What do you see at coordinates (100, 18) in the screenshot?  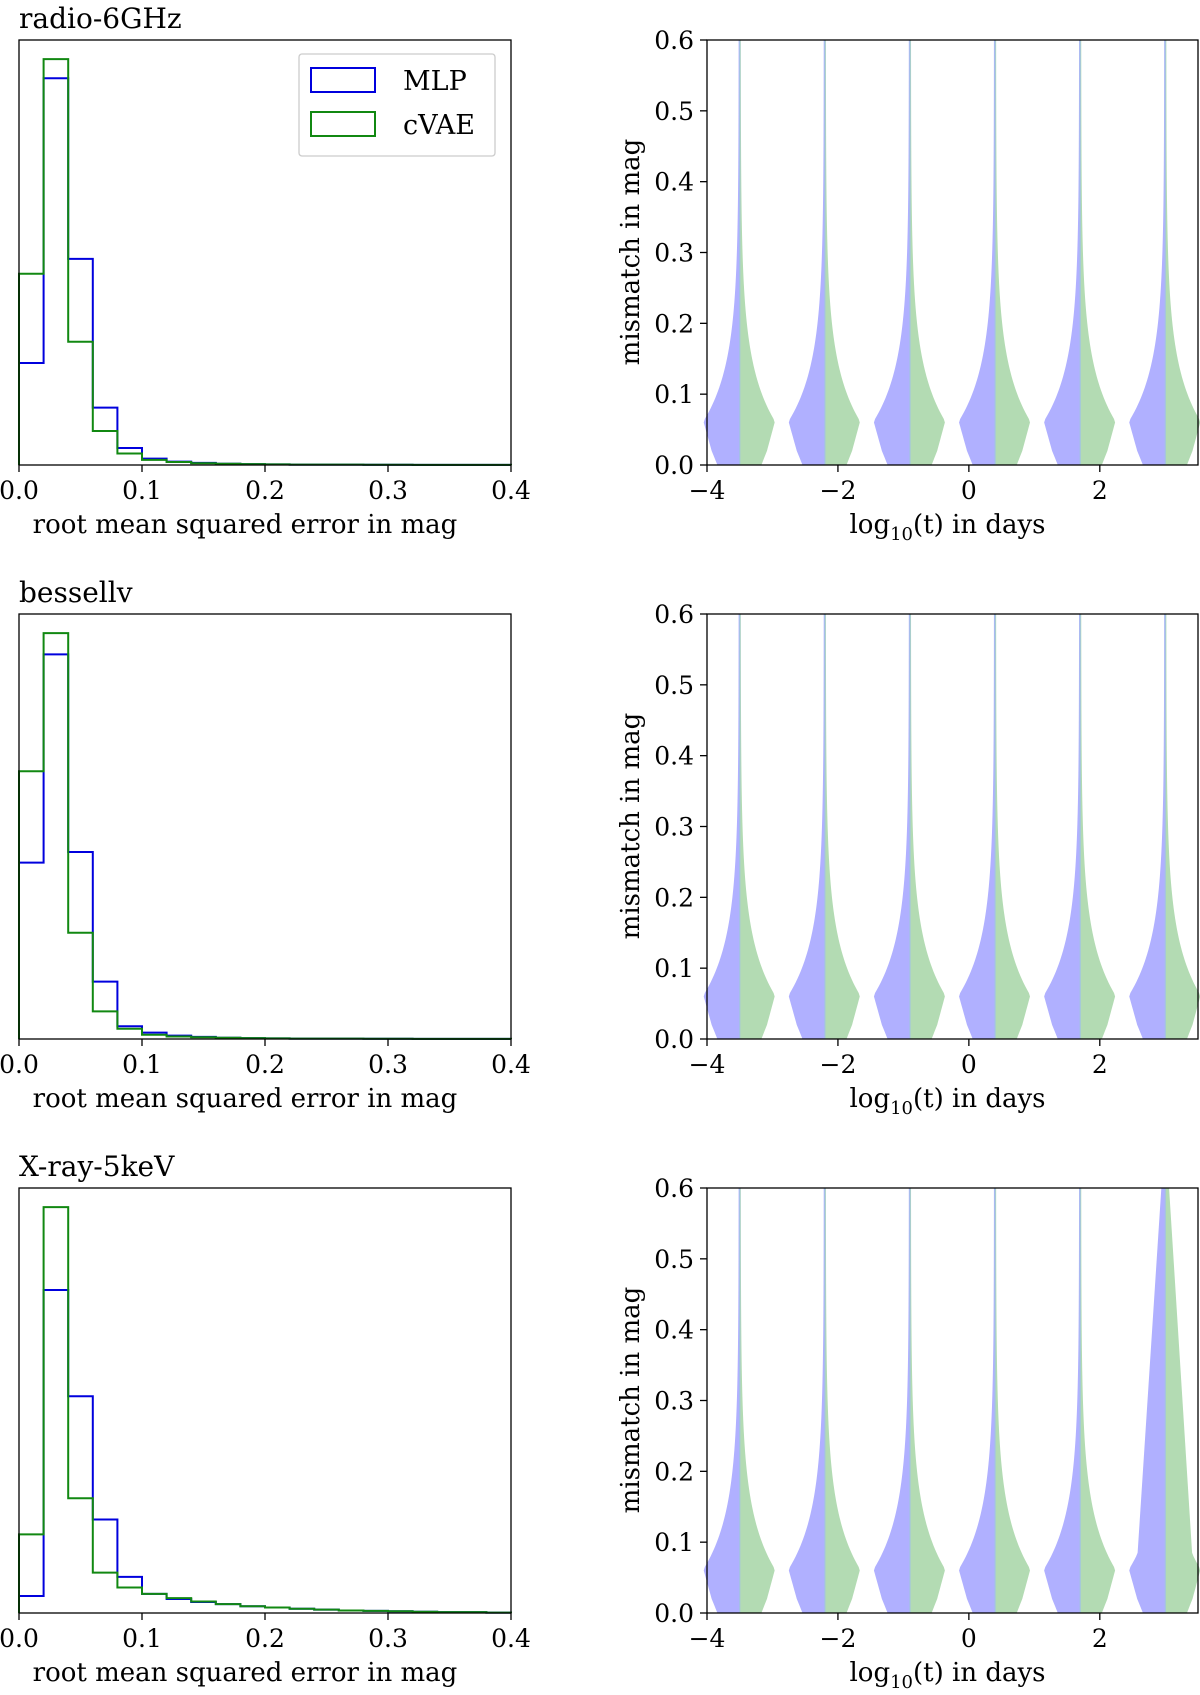 I see `histogram-title: radio-6GHz` at bounding box center [100, 18].